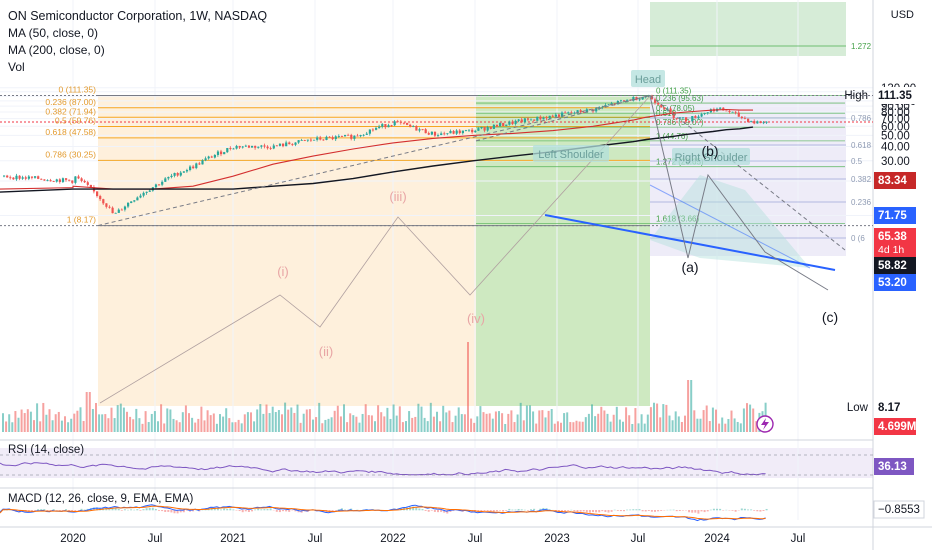 This screenshot has width=932, height=550. What do you see at coordinates (895, 96) in the screenshot?
I see `price-badge-text-0: 111.35` at bounding box center [895, 96].